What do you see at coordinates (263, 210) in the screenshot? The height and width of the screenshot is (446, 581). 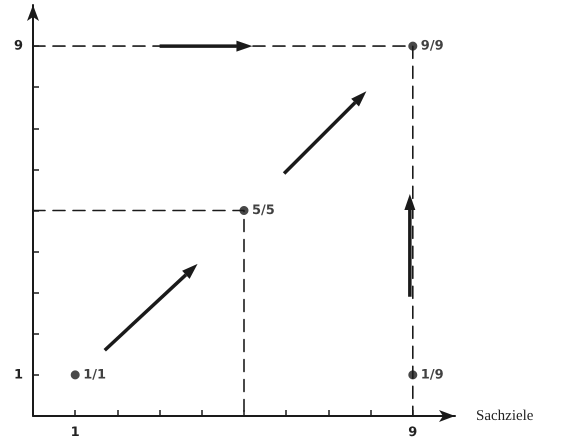 I see `annotation: 5/5` at bounding box center [263, 210].